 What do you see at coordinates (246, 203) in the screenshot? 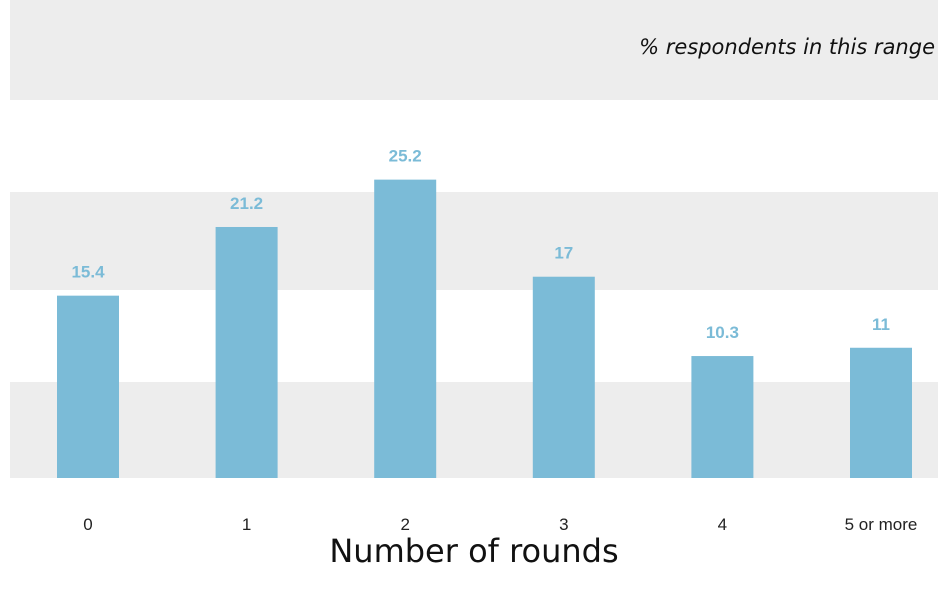
I see `value-label: 21.2` at bounding box center [246, 203].